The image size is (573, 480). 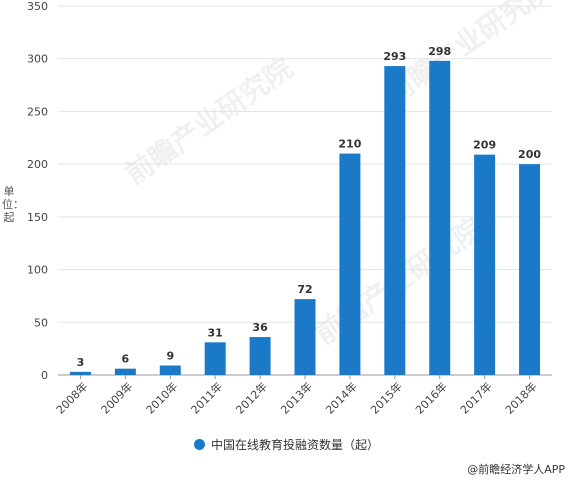 What do you see at coordinates (516, 469) in the screenshot?
I see `source-credit: @前瞻经济学人APP` at bounding box center [516, 469].